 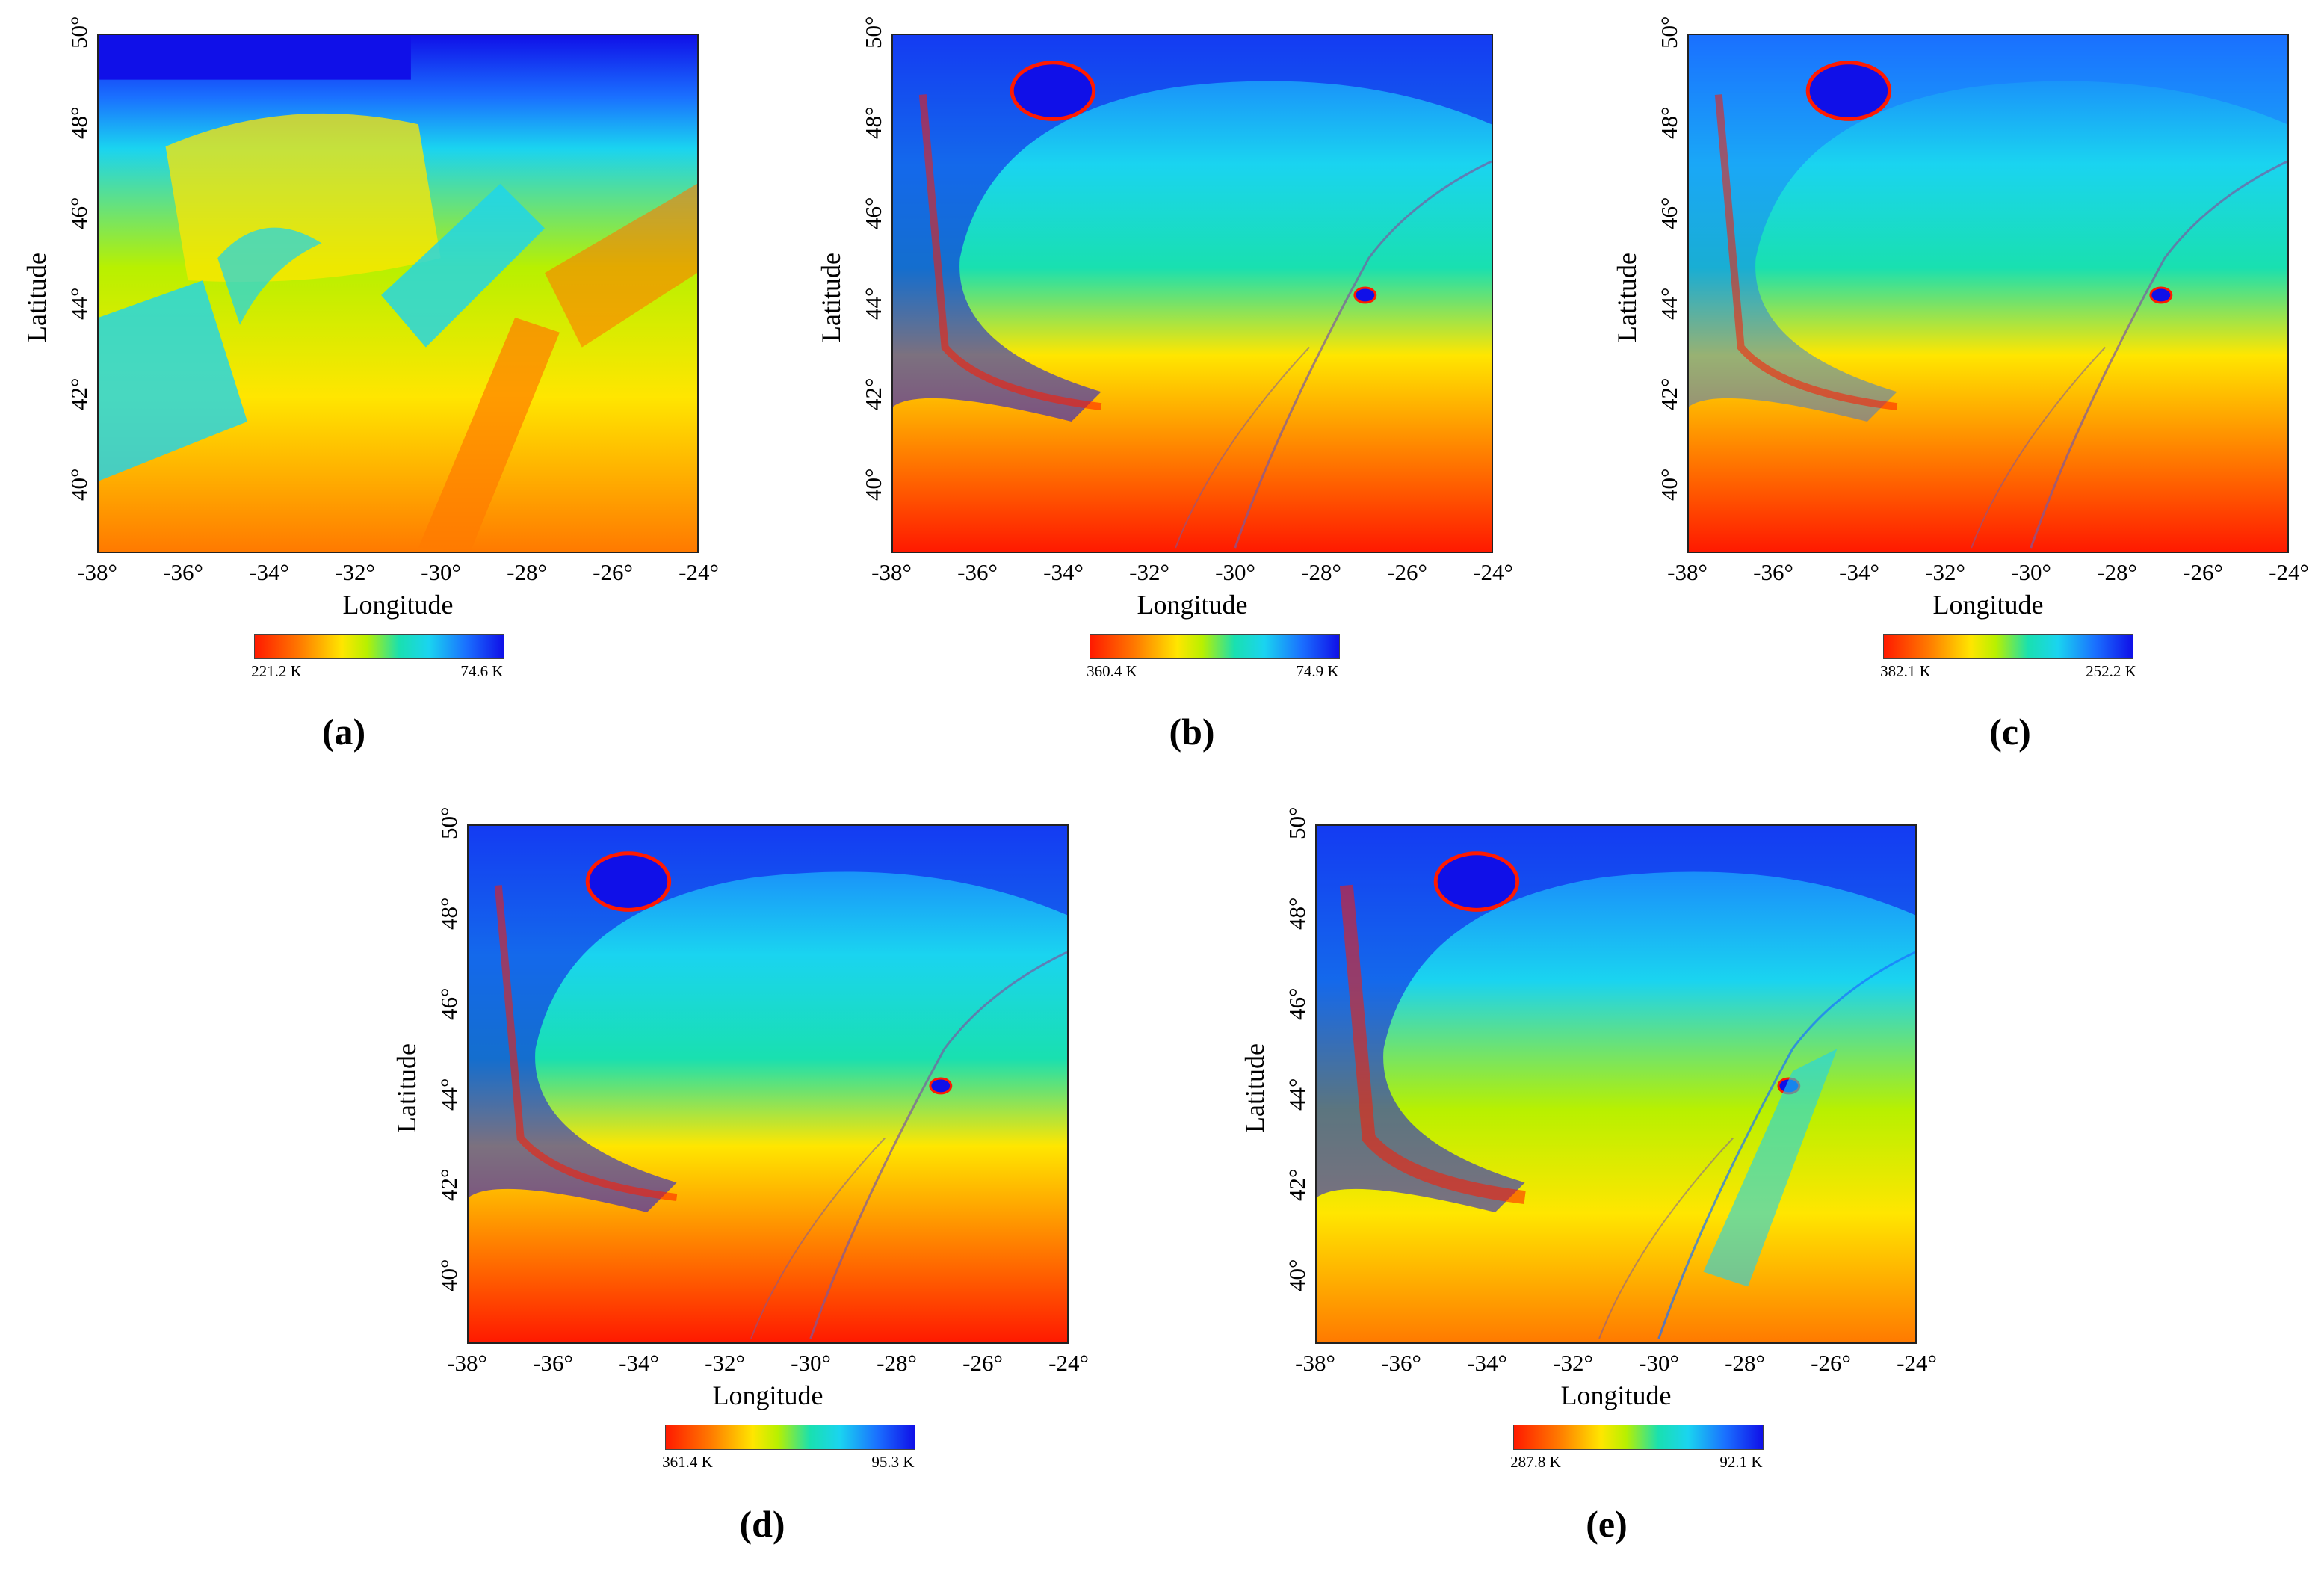 What do you see at coordinates (893, 1462) in the screenshot?
I see `colorbar-max-label: 95.3 K` at bounding box center [893, 1462].